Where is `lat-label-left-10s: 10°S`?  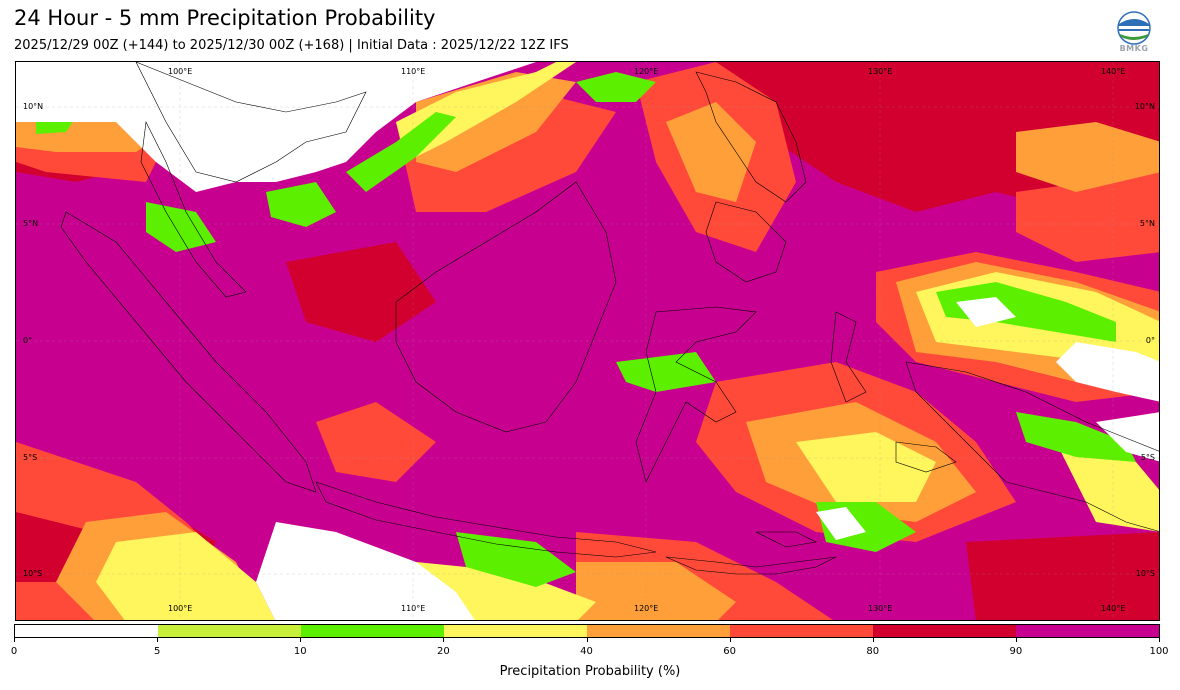
lat-label-left-10s: 10°S is located at coordinates (33, 573).